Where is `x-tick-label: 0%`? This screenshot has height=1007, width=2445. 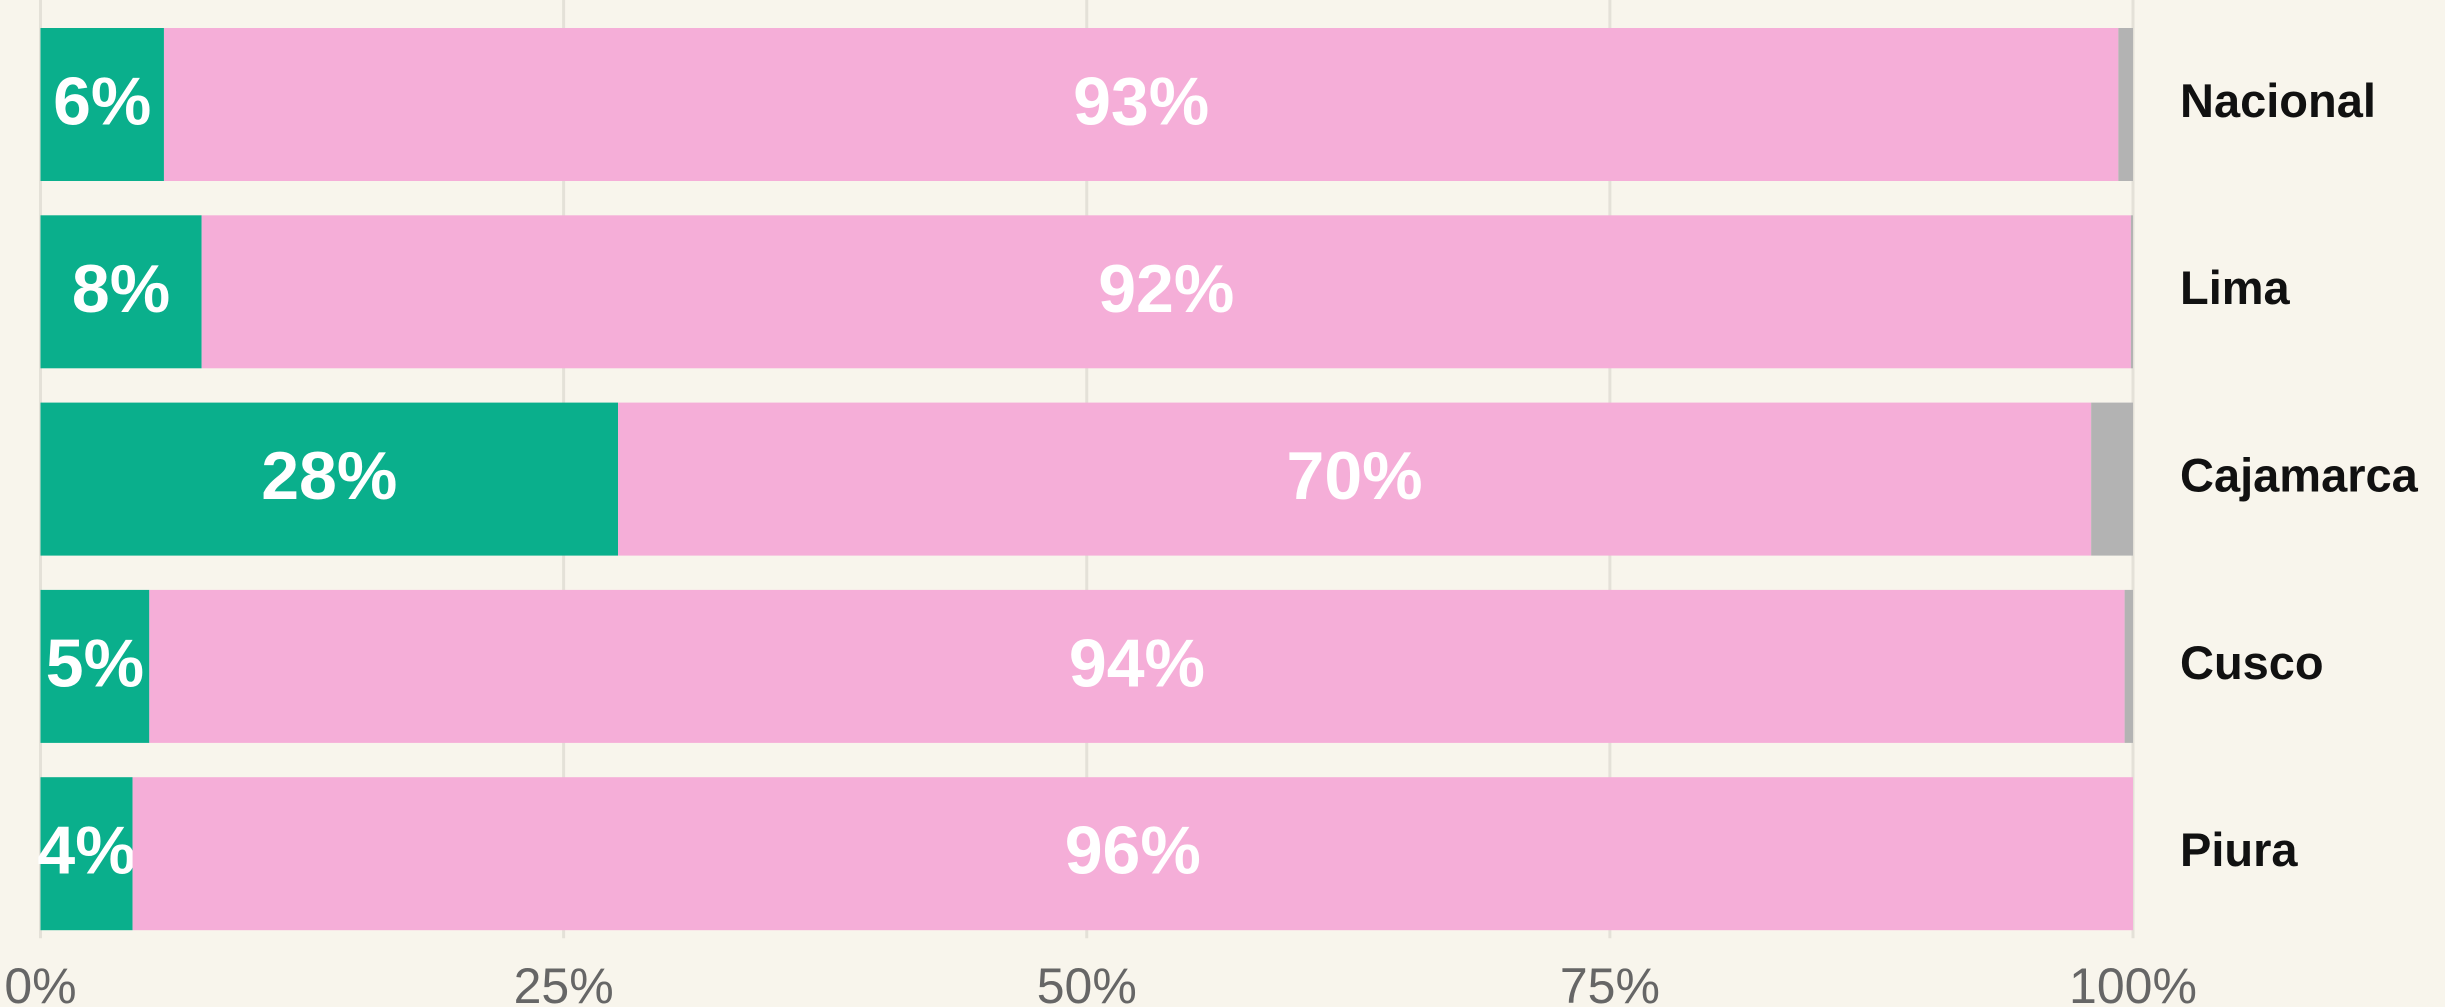
x-tick-label: 0% is located at coordinates (40, 982).